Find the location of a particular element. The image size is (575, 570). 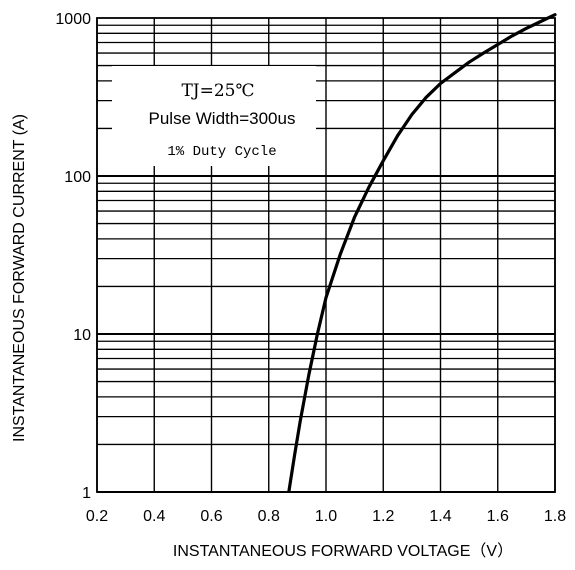

y-tick-label: 1000 is located at coordinates (73, 19).